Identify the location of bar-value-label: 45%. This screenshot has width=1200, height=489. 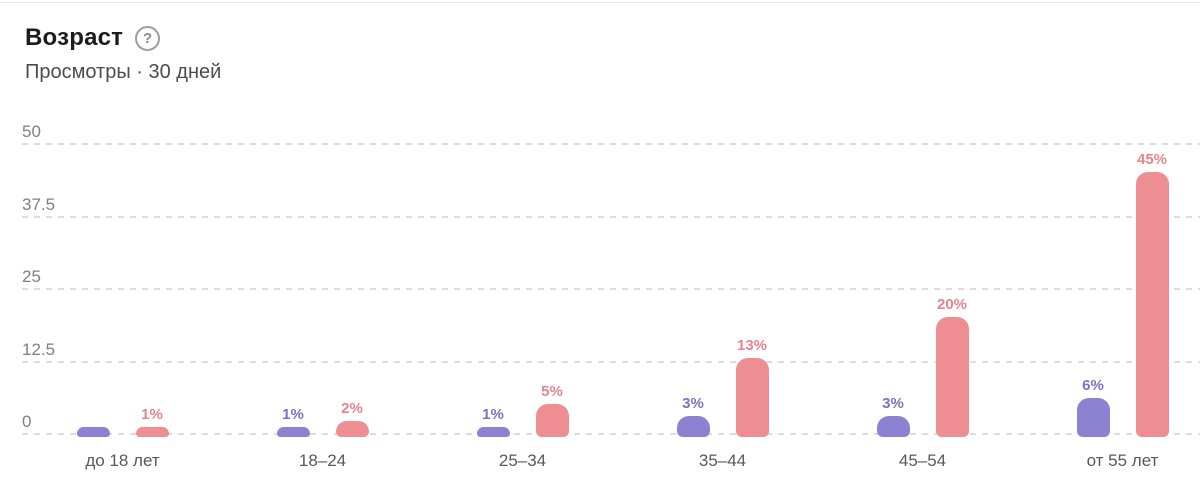
(1152, 159).